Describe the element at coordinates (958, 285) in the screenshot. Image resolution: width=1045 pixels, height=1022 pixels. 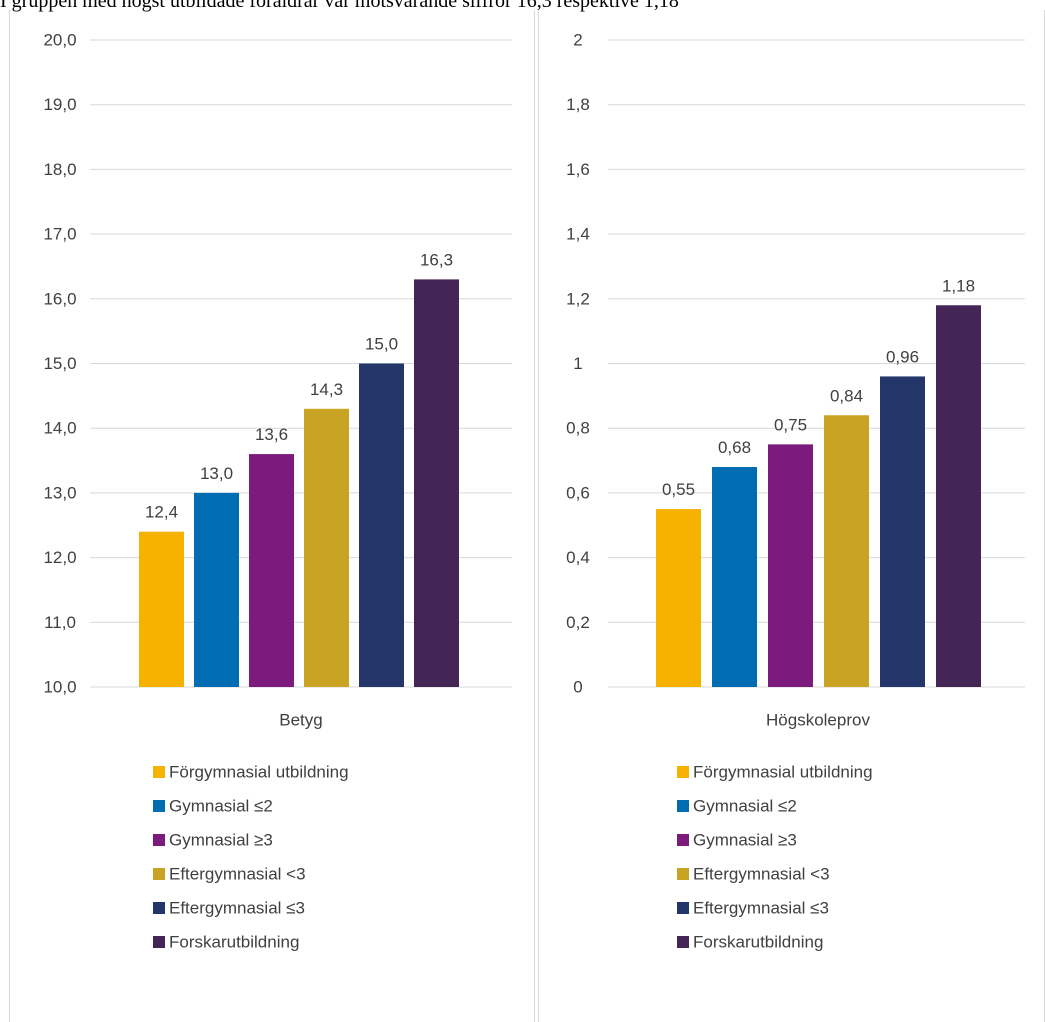
I see `data-label-hogskoleprov-6: 1,18` at that location.